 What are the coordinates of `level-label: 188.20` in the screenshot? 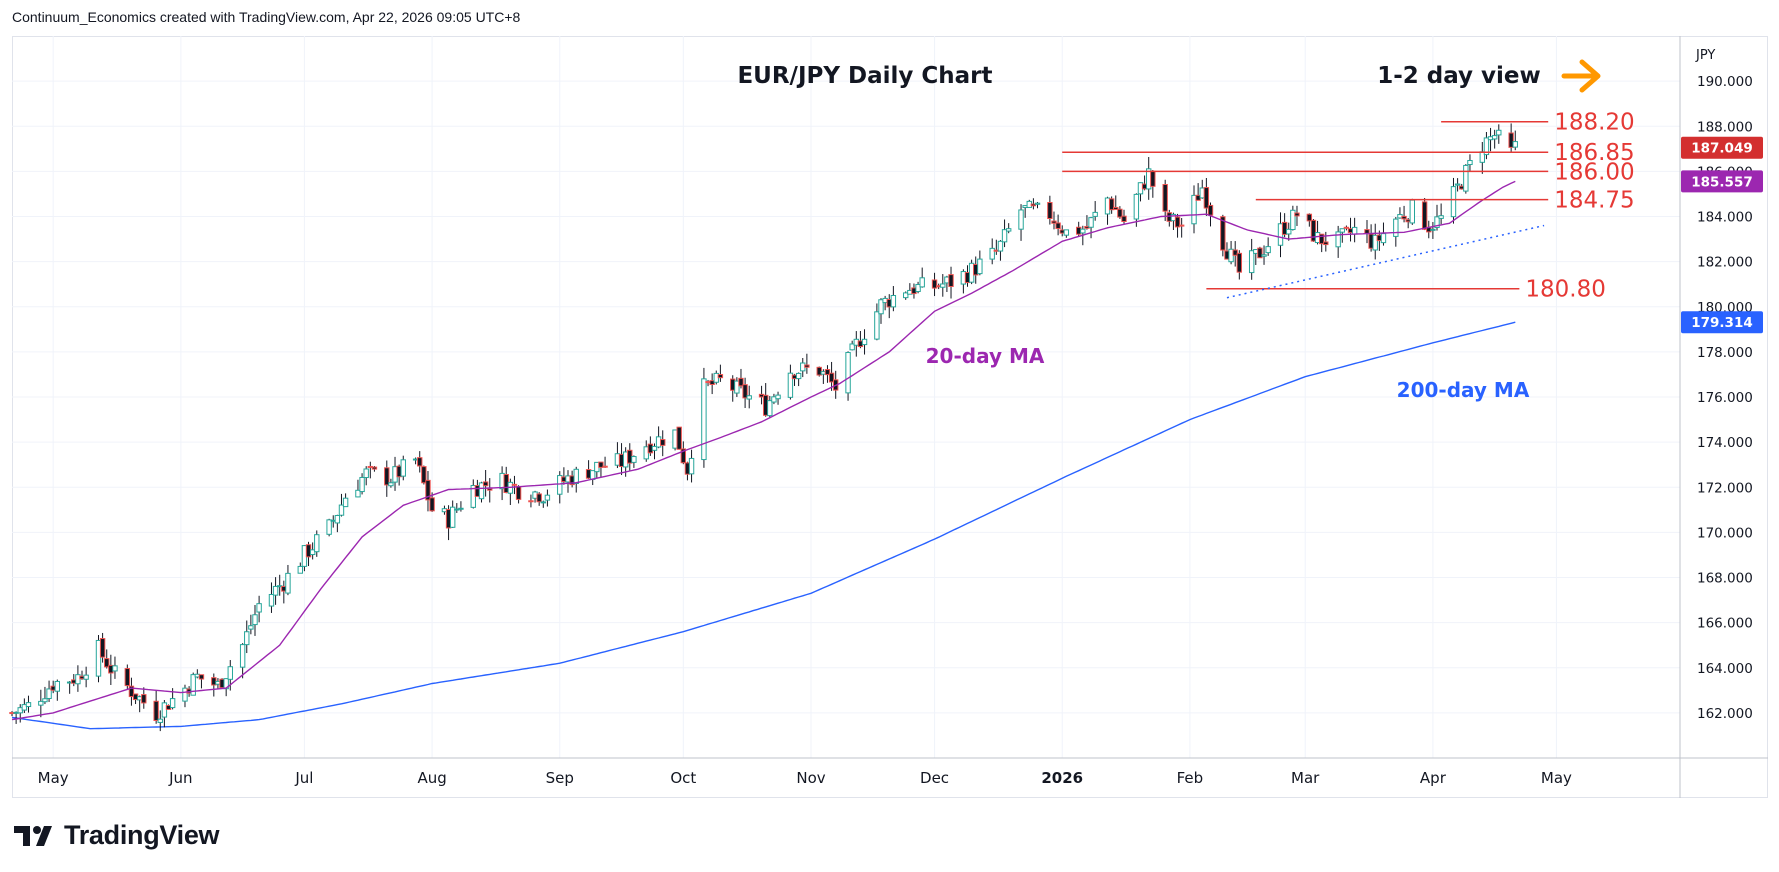 It's located at (1594, 123).